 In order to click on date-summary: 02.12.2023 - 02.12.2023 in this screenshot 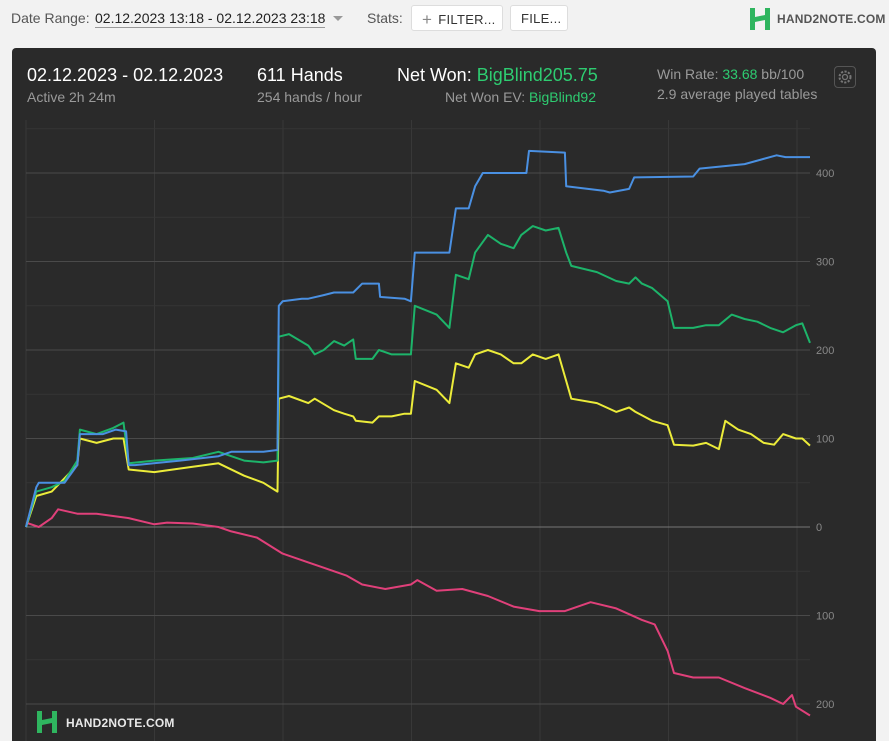, I will do `click(125, 75)`.